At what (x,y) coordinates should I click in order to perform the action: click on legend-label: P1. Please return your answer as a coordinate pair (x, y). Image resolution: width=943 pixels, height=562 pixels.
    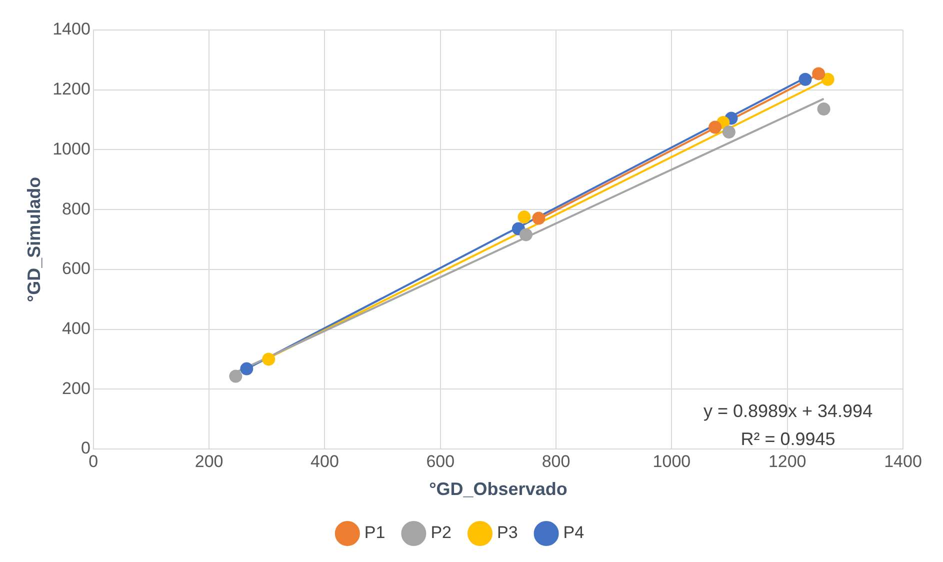
    Looking at the image, I should click on (375, 532).